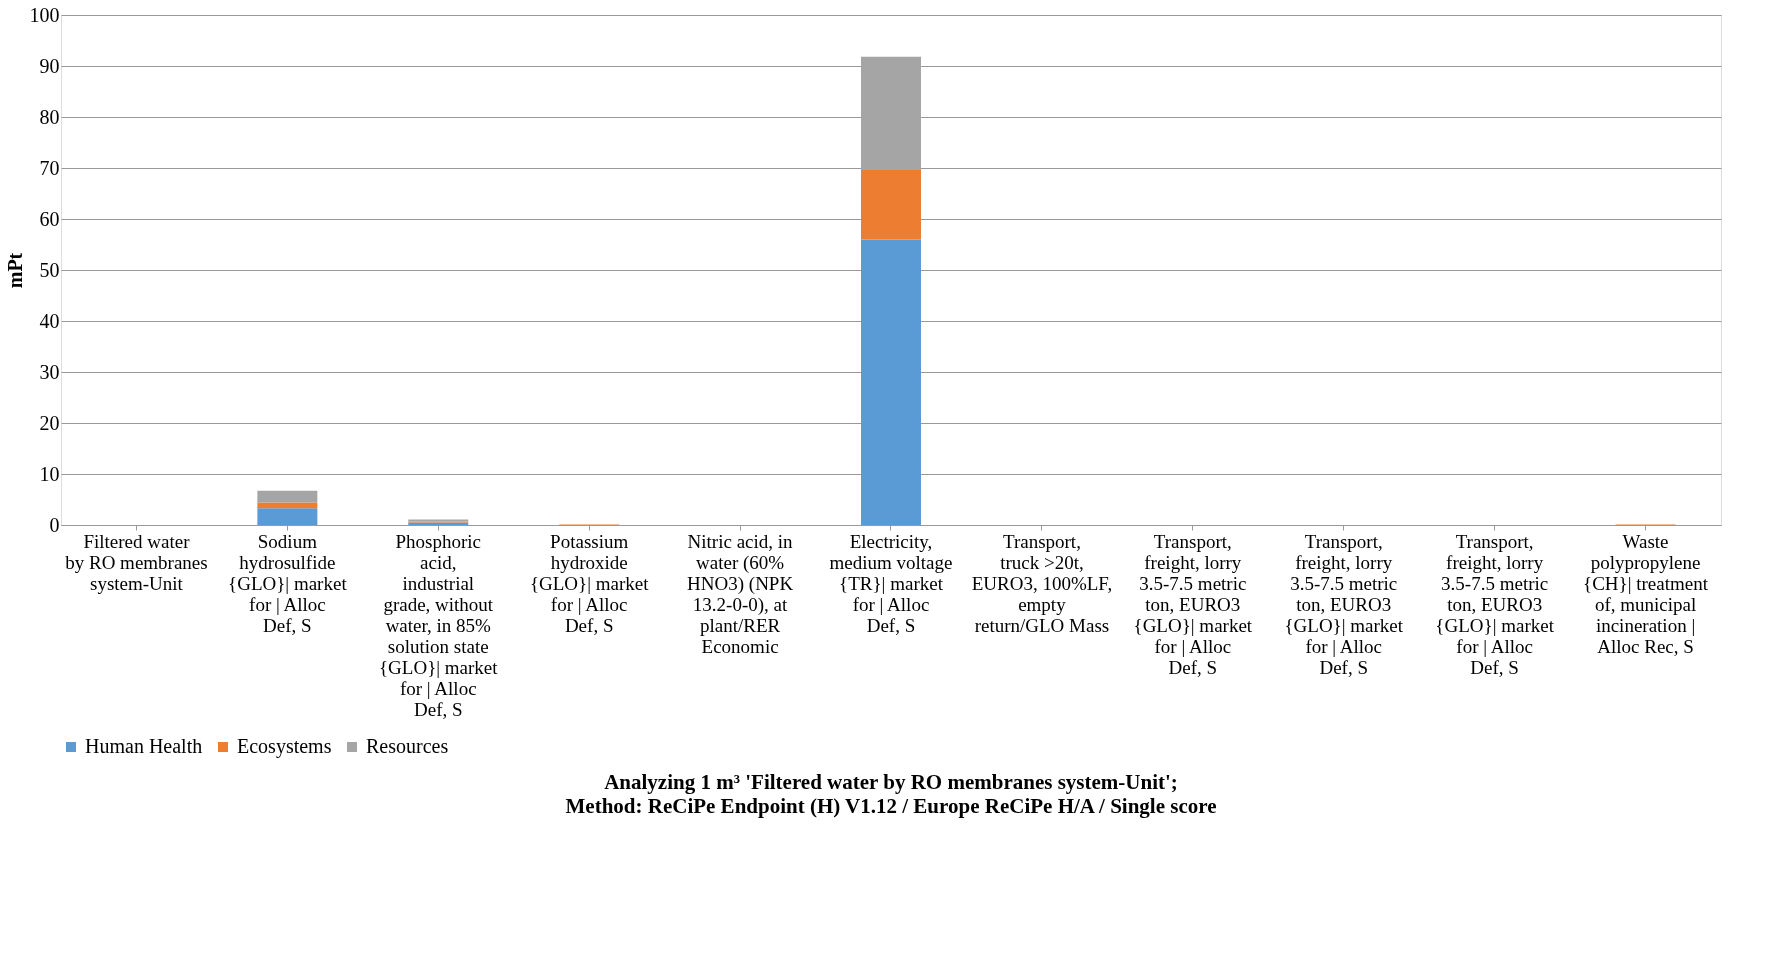 This screenshot has height=967, width=1778. I want to click on y-tick-label: 50, so click(49, 269).